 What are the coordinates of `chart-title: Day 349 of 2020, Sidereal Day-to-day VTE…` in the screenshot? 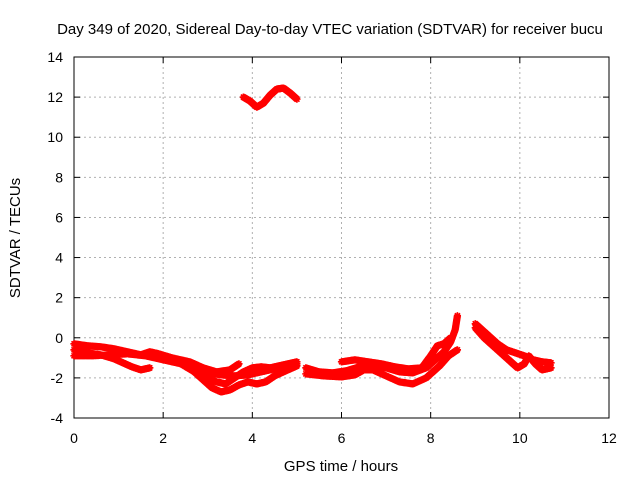 It's located at (330, 29).